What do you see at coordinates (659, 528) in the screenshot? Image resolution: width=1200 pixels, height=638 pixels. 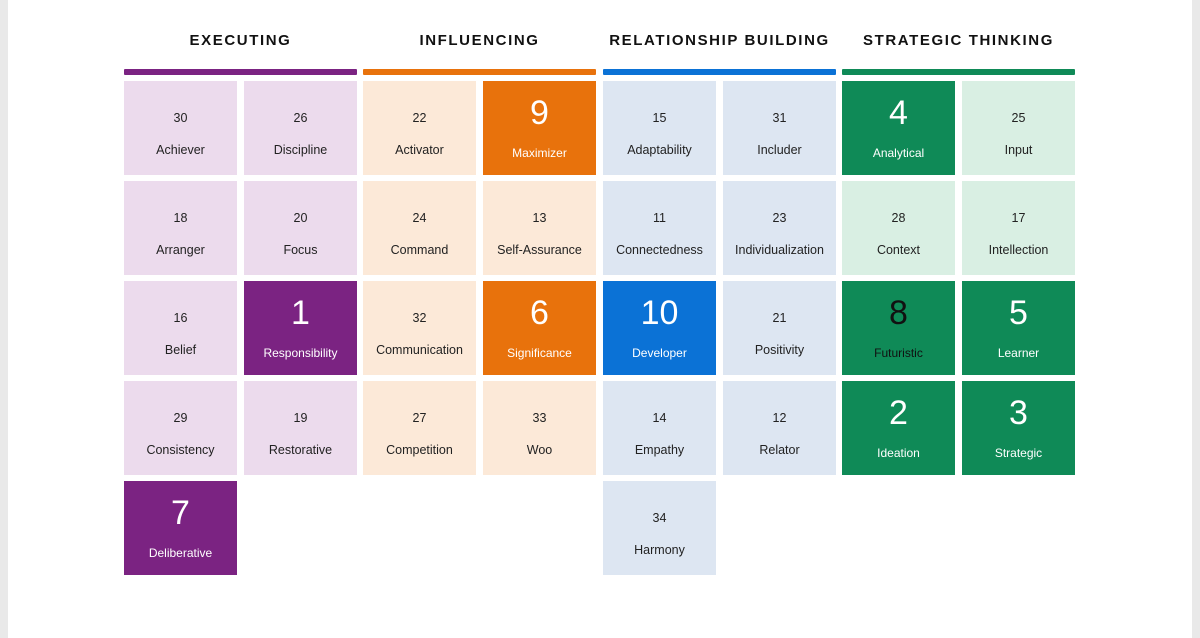 I see `strength-tile-harmony: 34 Harmony` at bounding box center [659, 528].